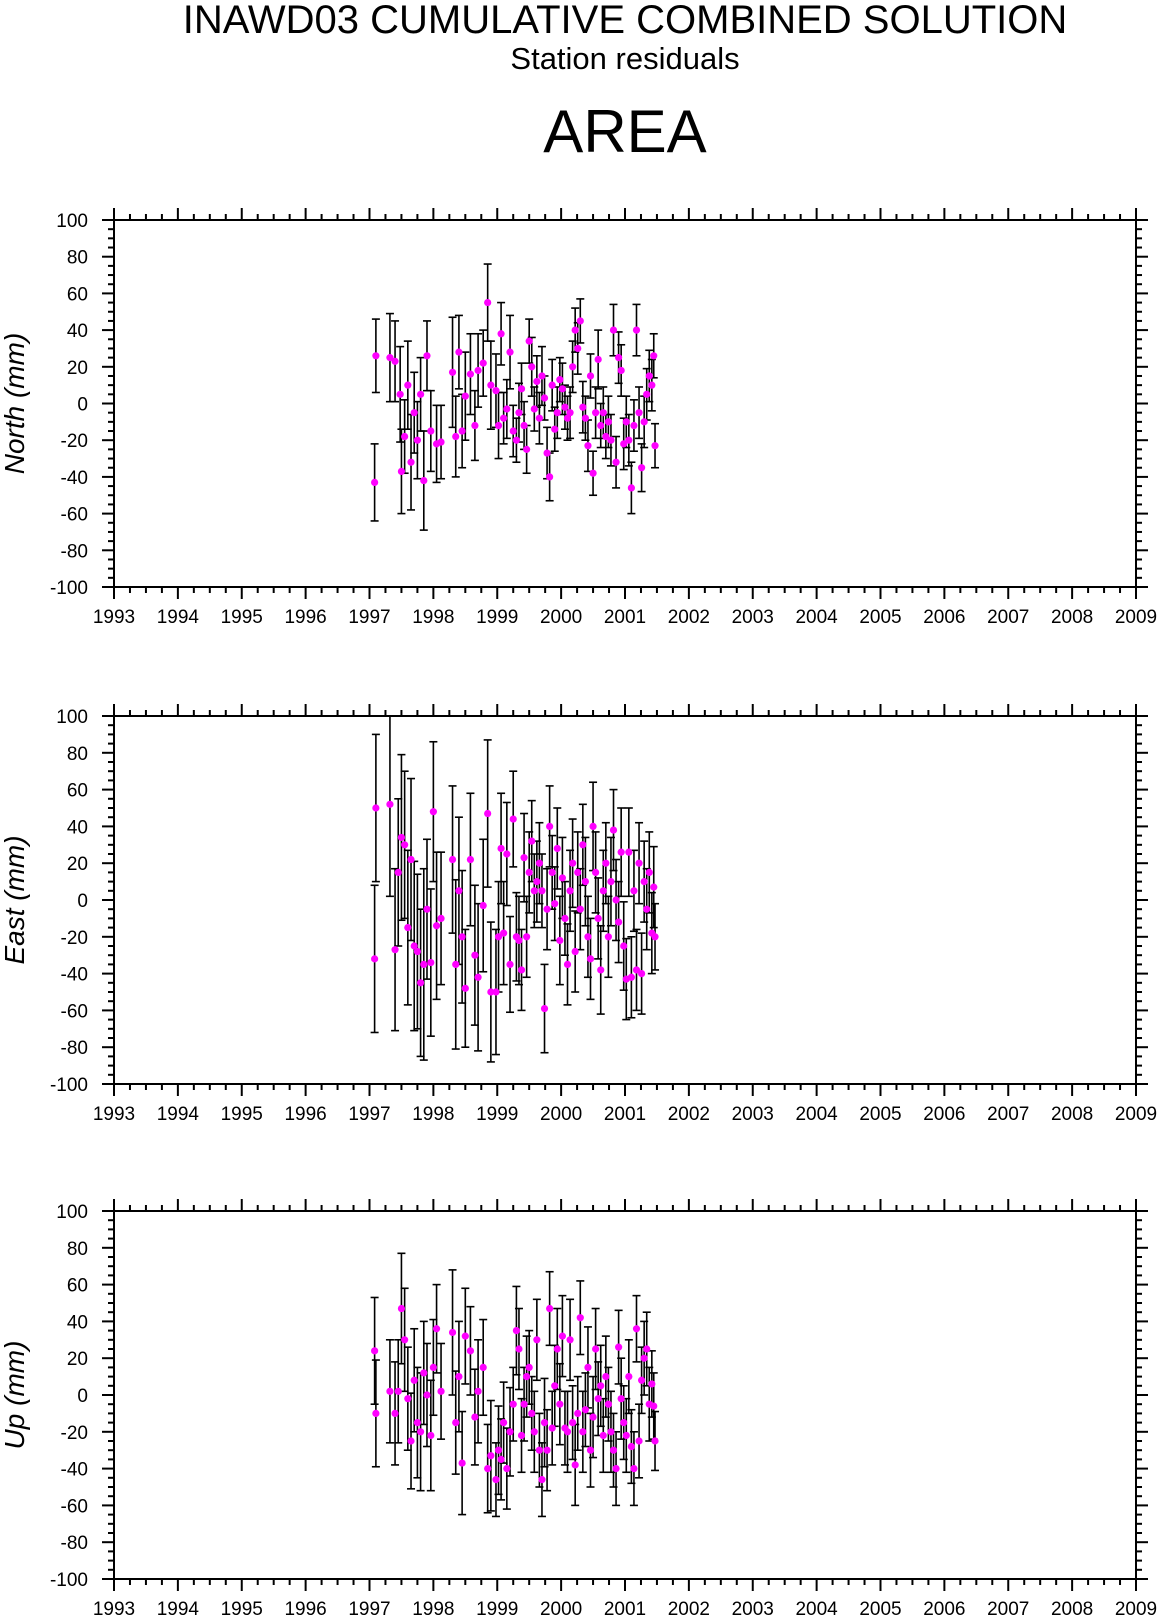  I want to click on y-tick-label: -100, so click(69, 1085).